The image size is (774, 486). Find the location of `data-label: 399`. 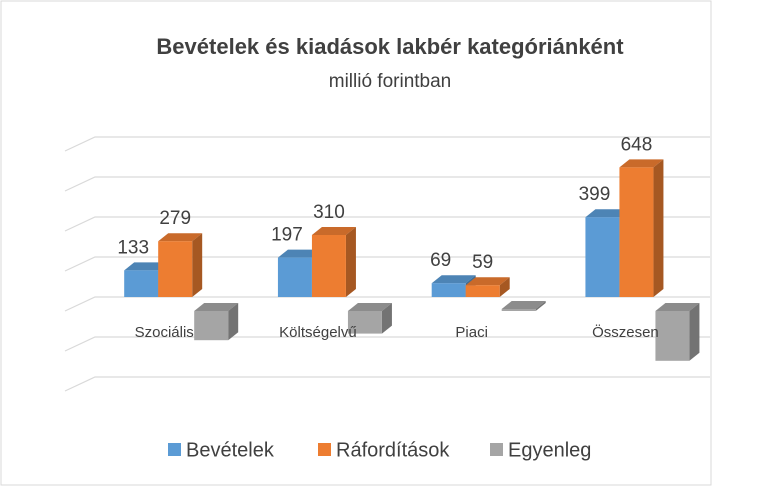

data-label: 399 is located at coordinates (595, 194).